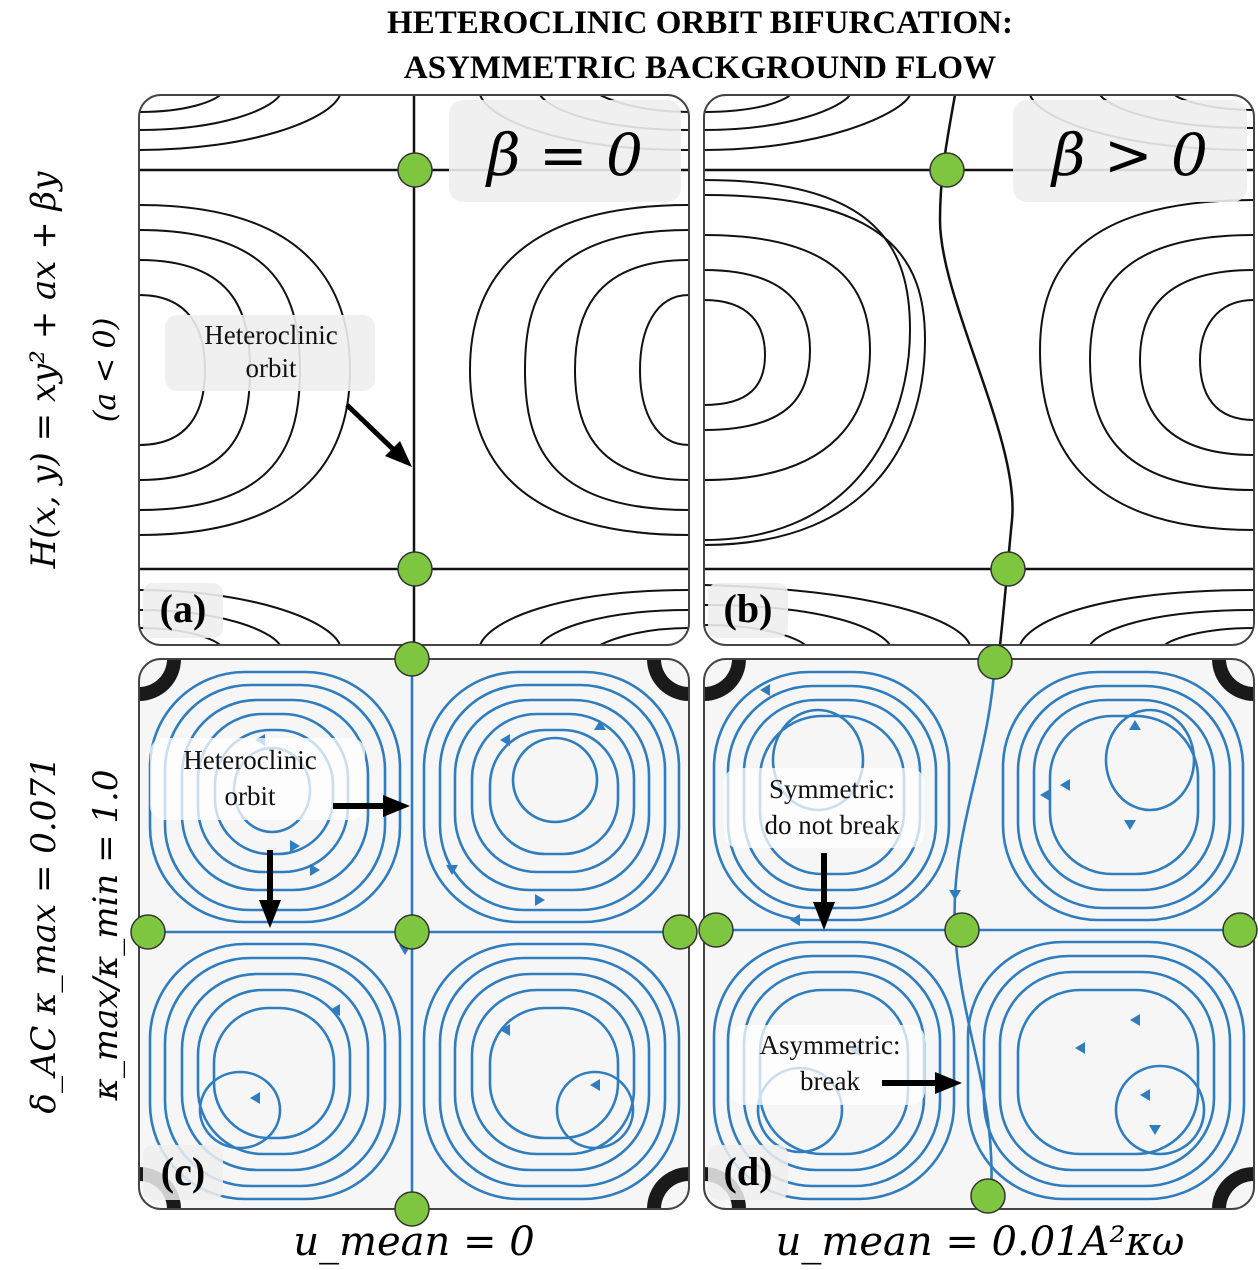  Describe the element at coordinates (824, 891) in the screenshot. I see `arrow-d-down` at that location.